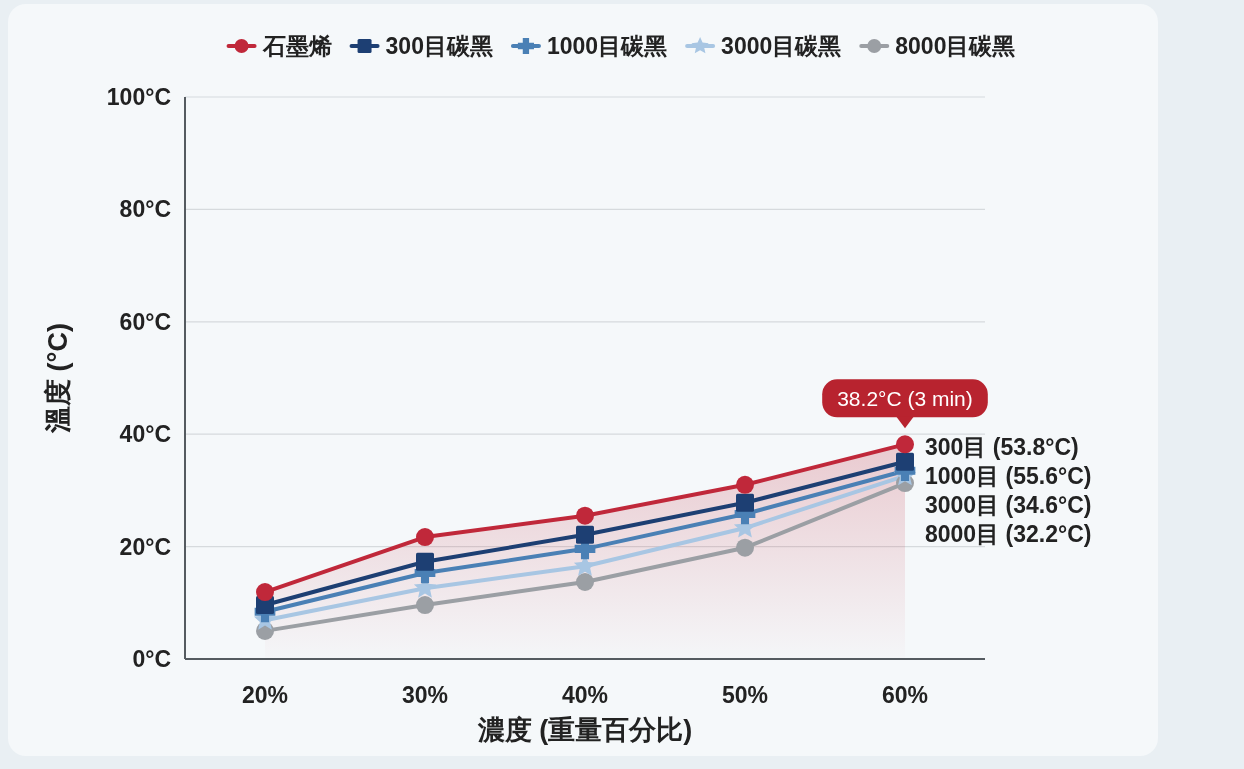  Describe the element at coordinates (1008, 505) in the screenshot. I see `annotation: 3000目 (34.6°C)` at that location.